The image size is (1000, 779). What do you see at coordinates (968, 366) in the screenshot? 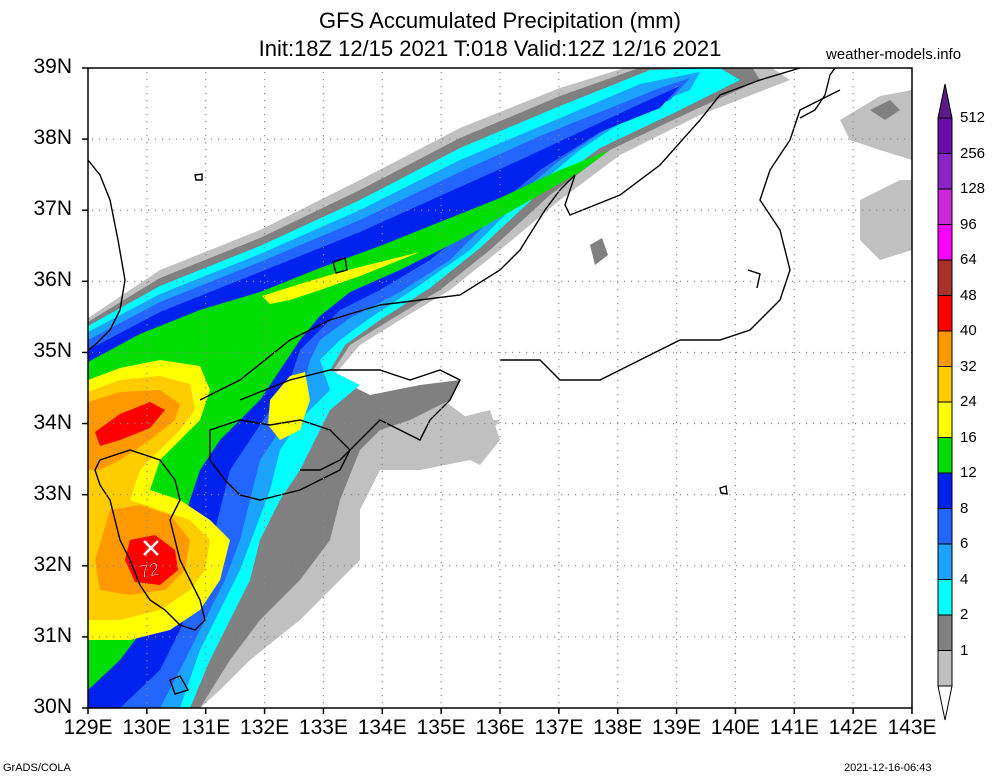
I see `colorbar-label: 32` at bounding box center [968, 366].